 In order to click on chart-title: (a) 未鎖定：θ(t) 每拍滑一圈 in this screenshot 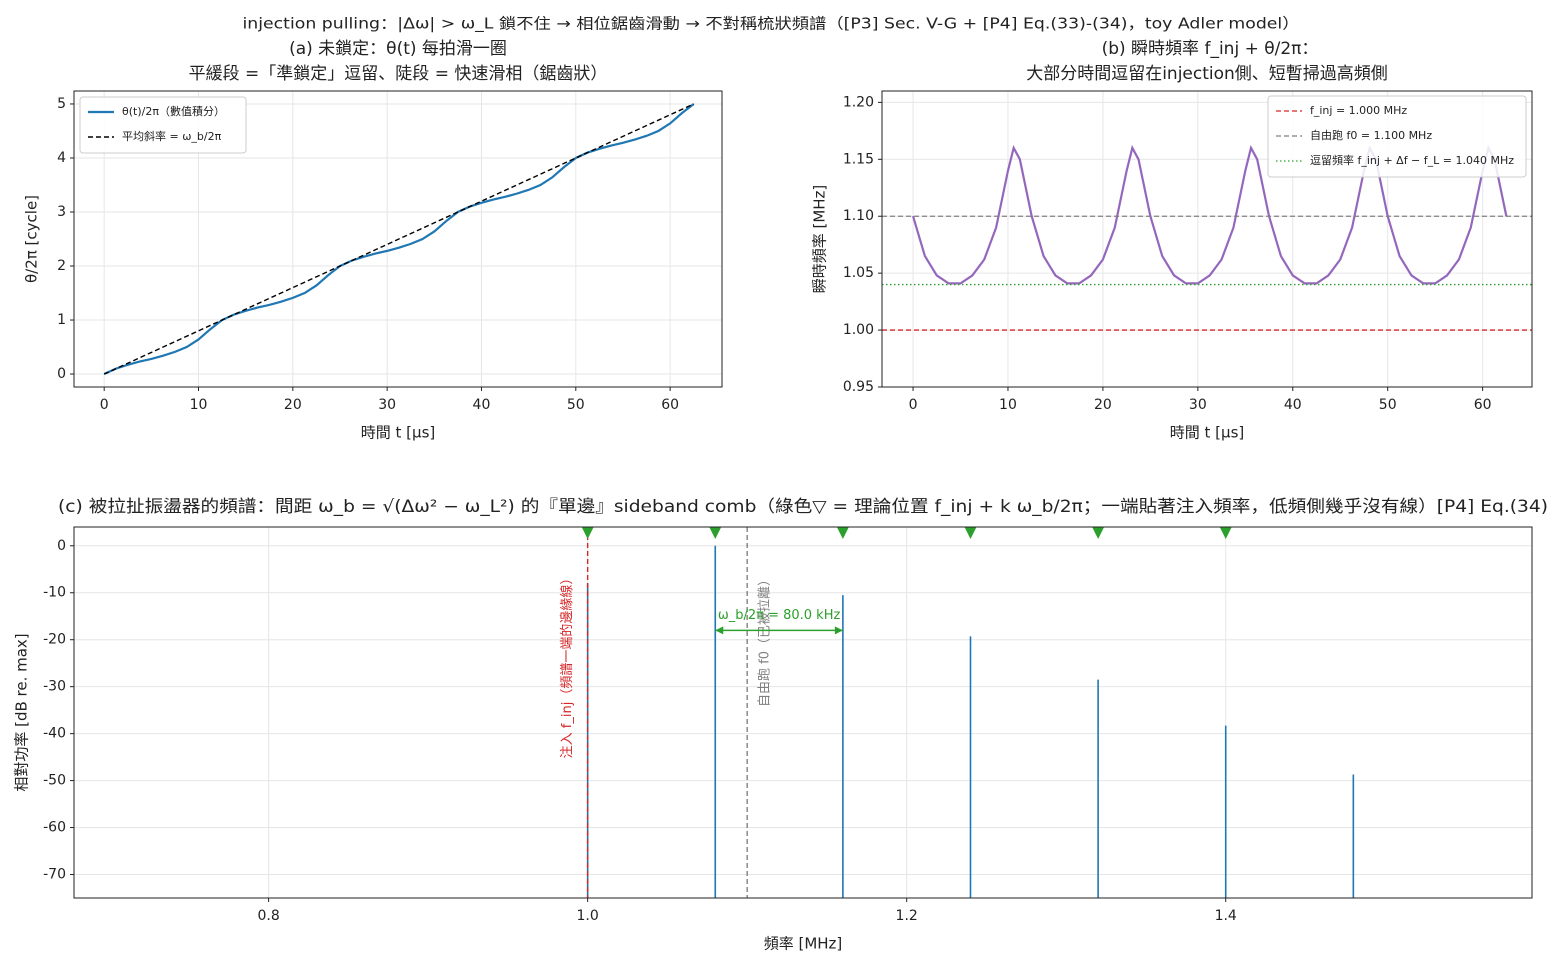, I will do `click(398, 49)`.